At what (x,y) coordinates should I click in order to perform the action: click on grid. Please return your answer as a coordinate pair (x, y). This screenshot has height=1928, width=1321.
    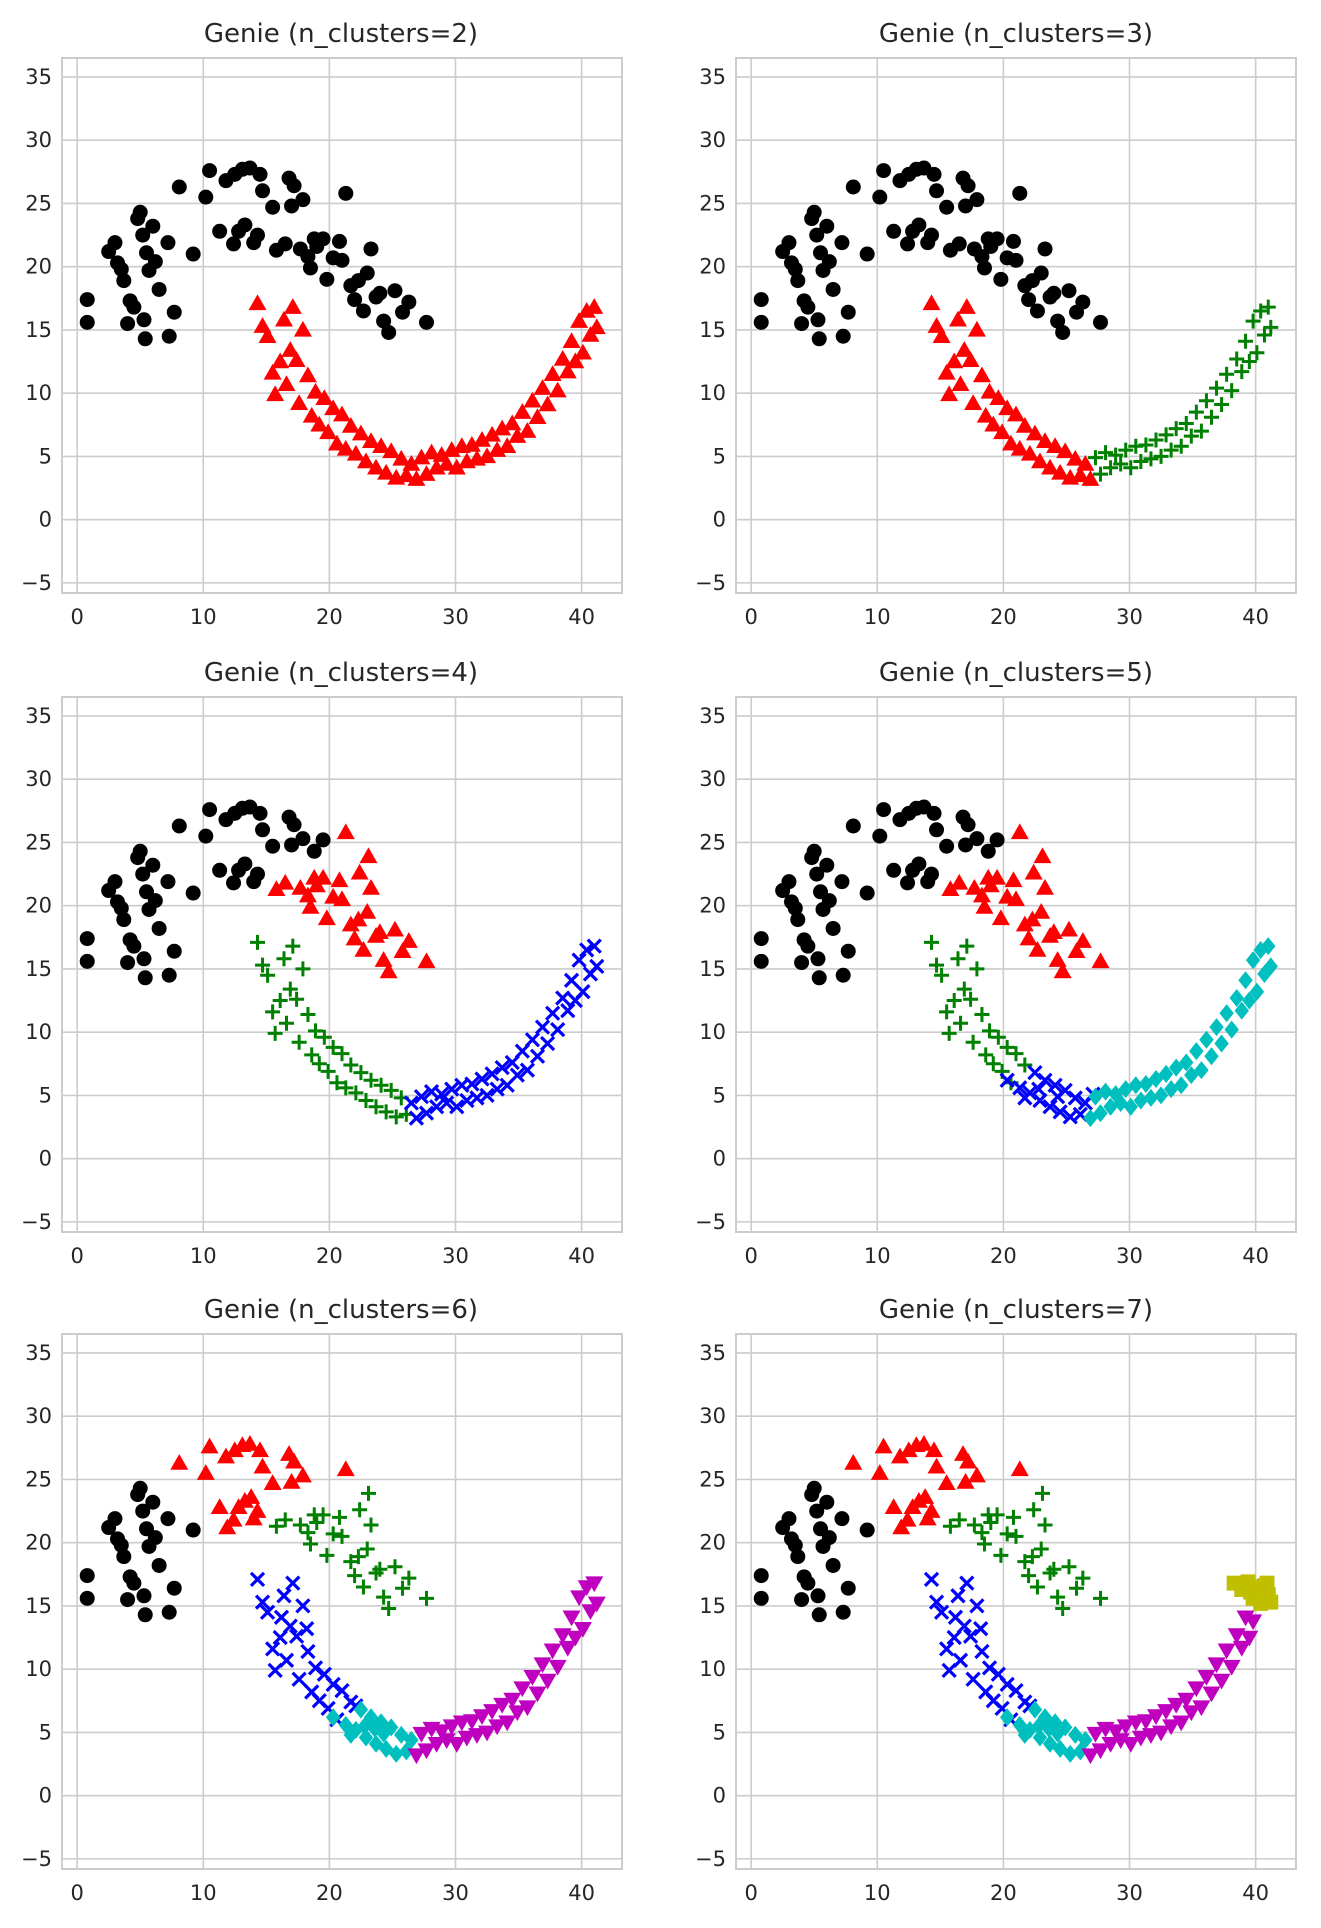
    Looking at the image, I should click on (342, 964).